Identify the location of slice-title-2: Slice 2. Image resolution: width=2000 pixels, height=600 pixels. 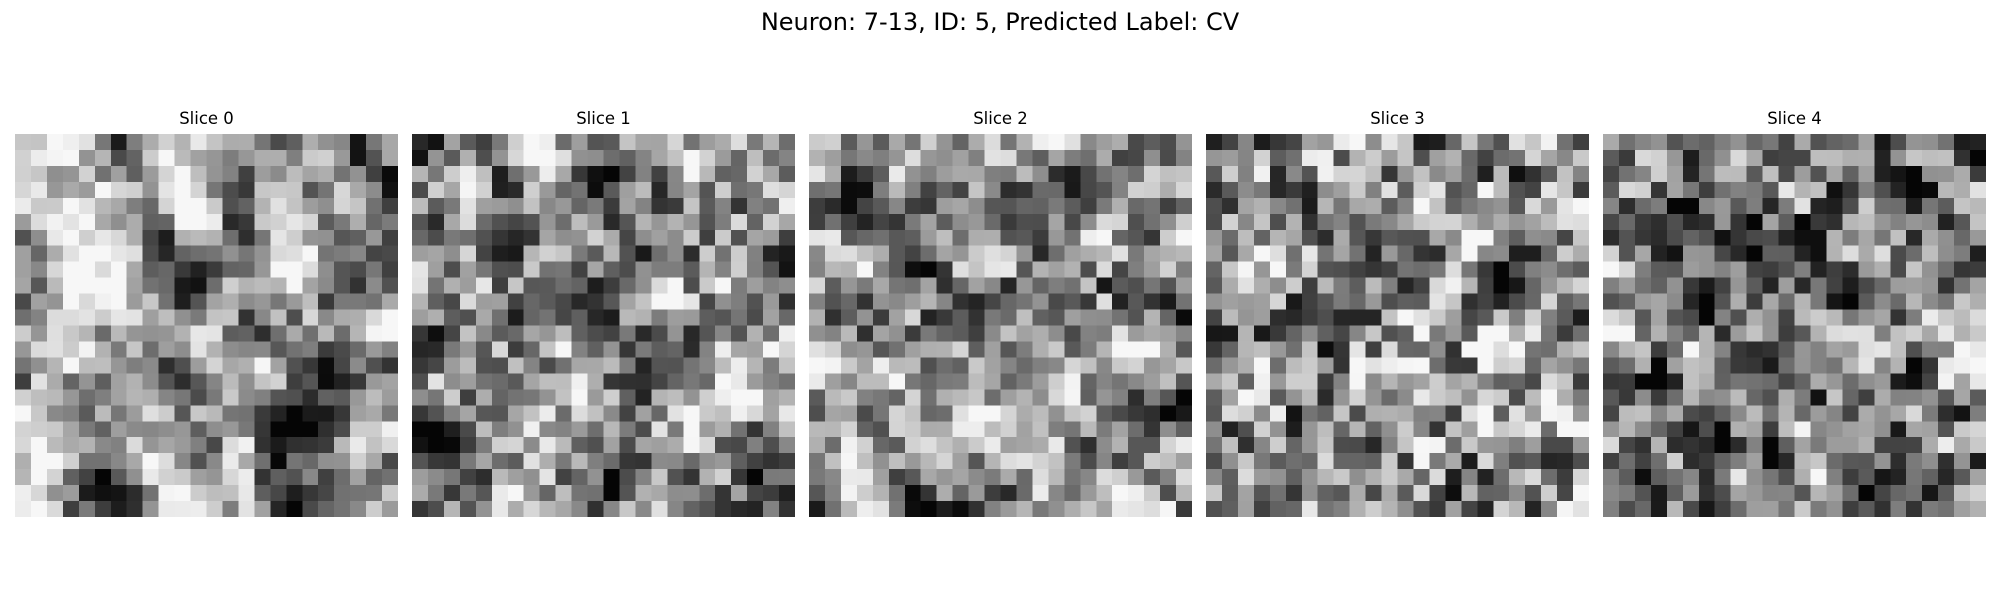
(1000, 118).